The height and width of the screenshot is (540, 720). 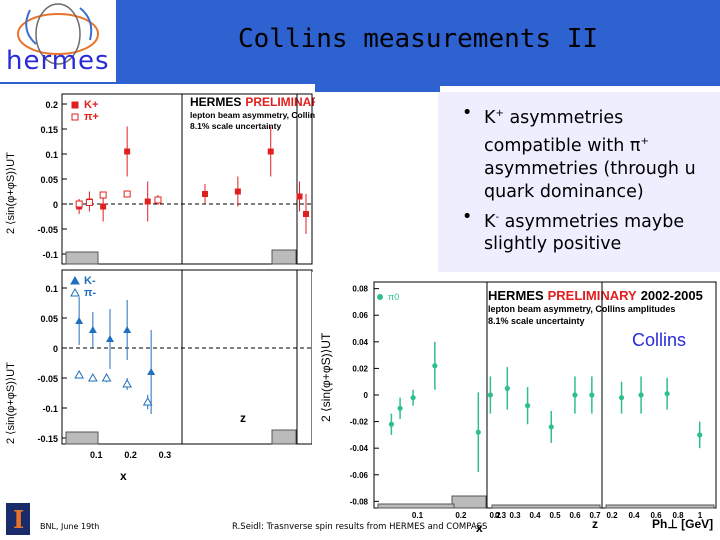 What do you see at coordinates (55, 205) in the screenshot?
I see `chart1-top-ytick-label: 0` at bounding box center [55, 205].